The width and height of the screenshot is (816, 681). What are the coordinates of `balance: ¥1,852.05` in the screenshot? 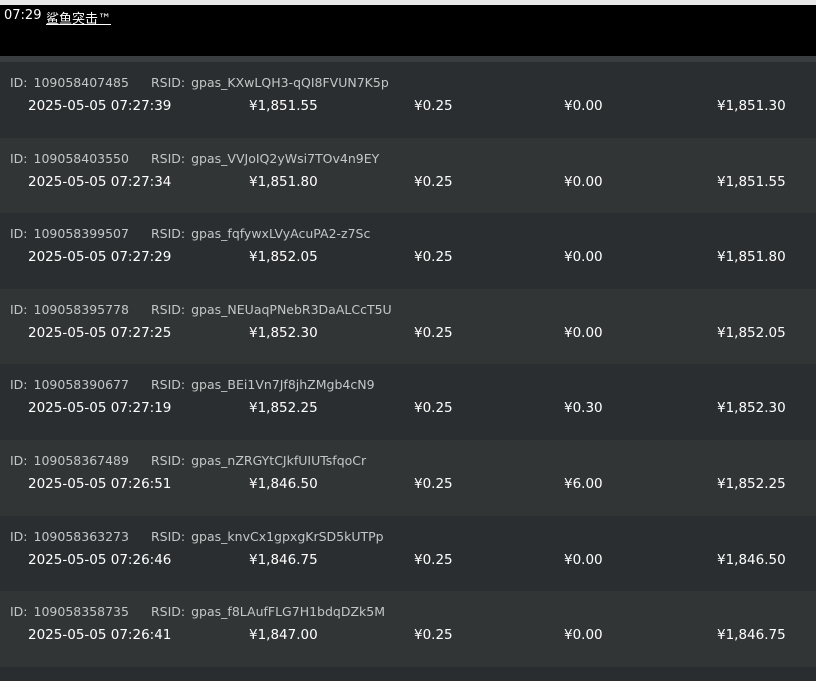 It's located at (751, 332).